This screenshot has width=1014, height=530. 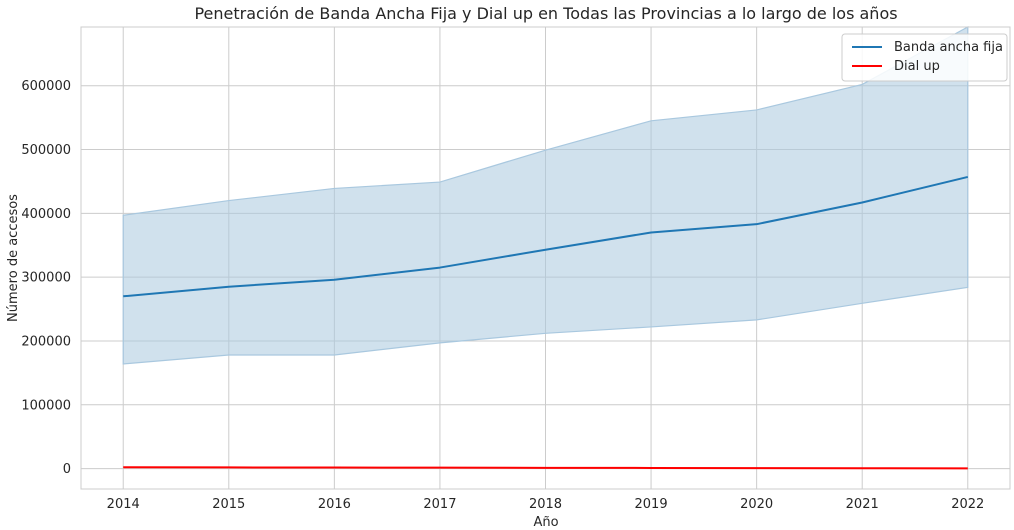 I want to click on y-tick-label: 400000, so click(x=46, y=214).